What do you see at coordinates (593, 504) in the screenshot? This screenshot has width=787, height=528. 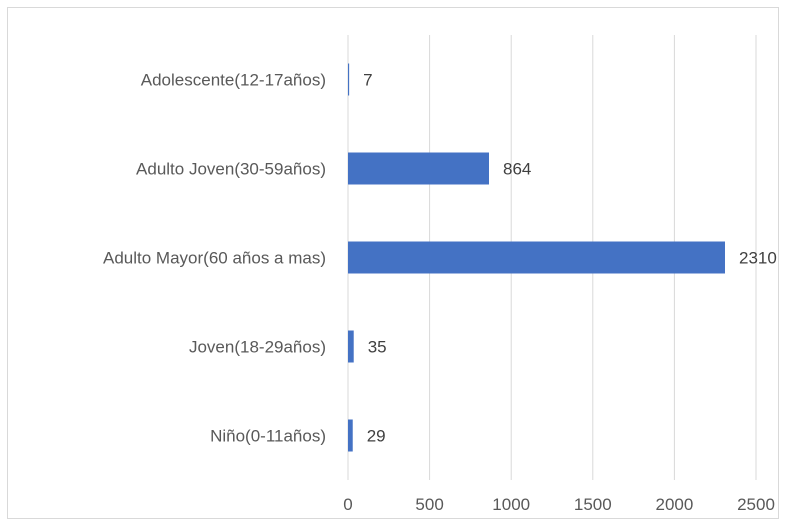 I see `x-tick-label: 1500` at bounding box center [593, 504].